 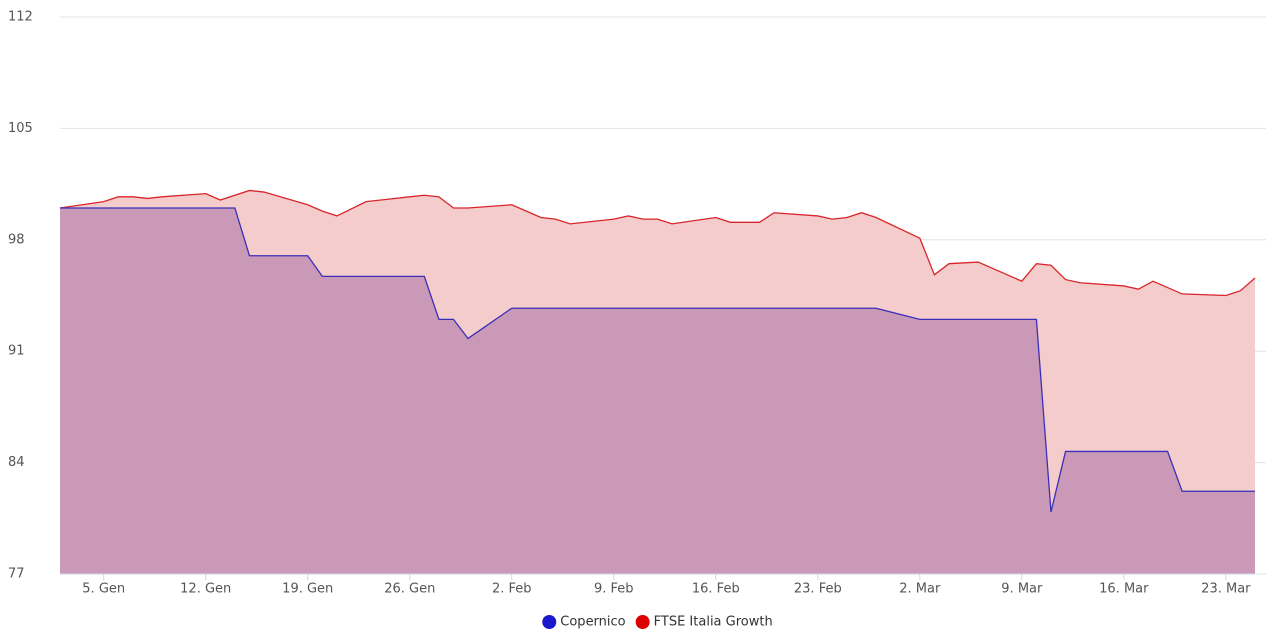 I want to click on legend-item: Copernico, so click(x=584, y=622).